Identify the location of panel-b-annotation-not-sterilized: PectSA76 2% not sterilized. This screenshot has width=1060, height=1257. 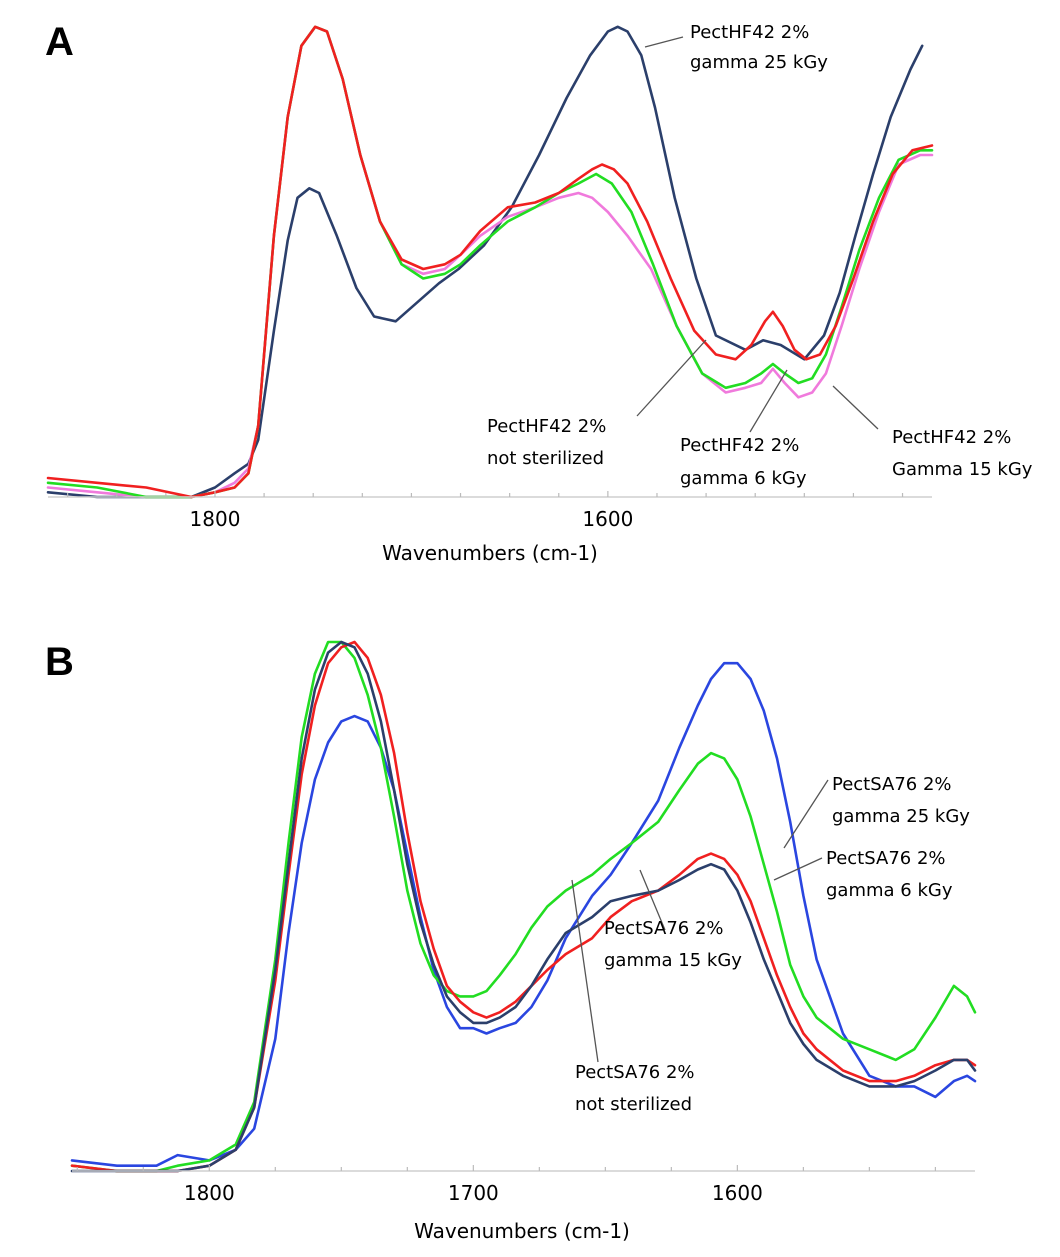
(633, 997).